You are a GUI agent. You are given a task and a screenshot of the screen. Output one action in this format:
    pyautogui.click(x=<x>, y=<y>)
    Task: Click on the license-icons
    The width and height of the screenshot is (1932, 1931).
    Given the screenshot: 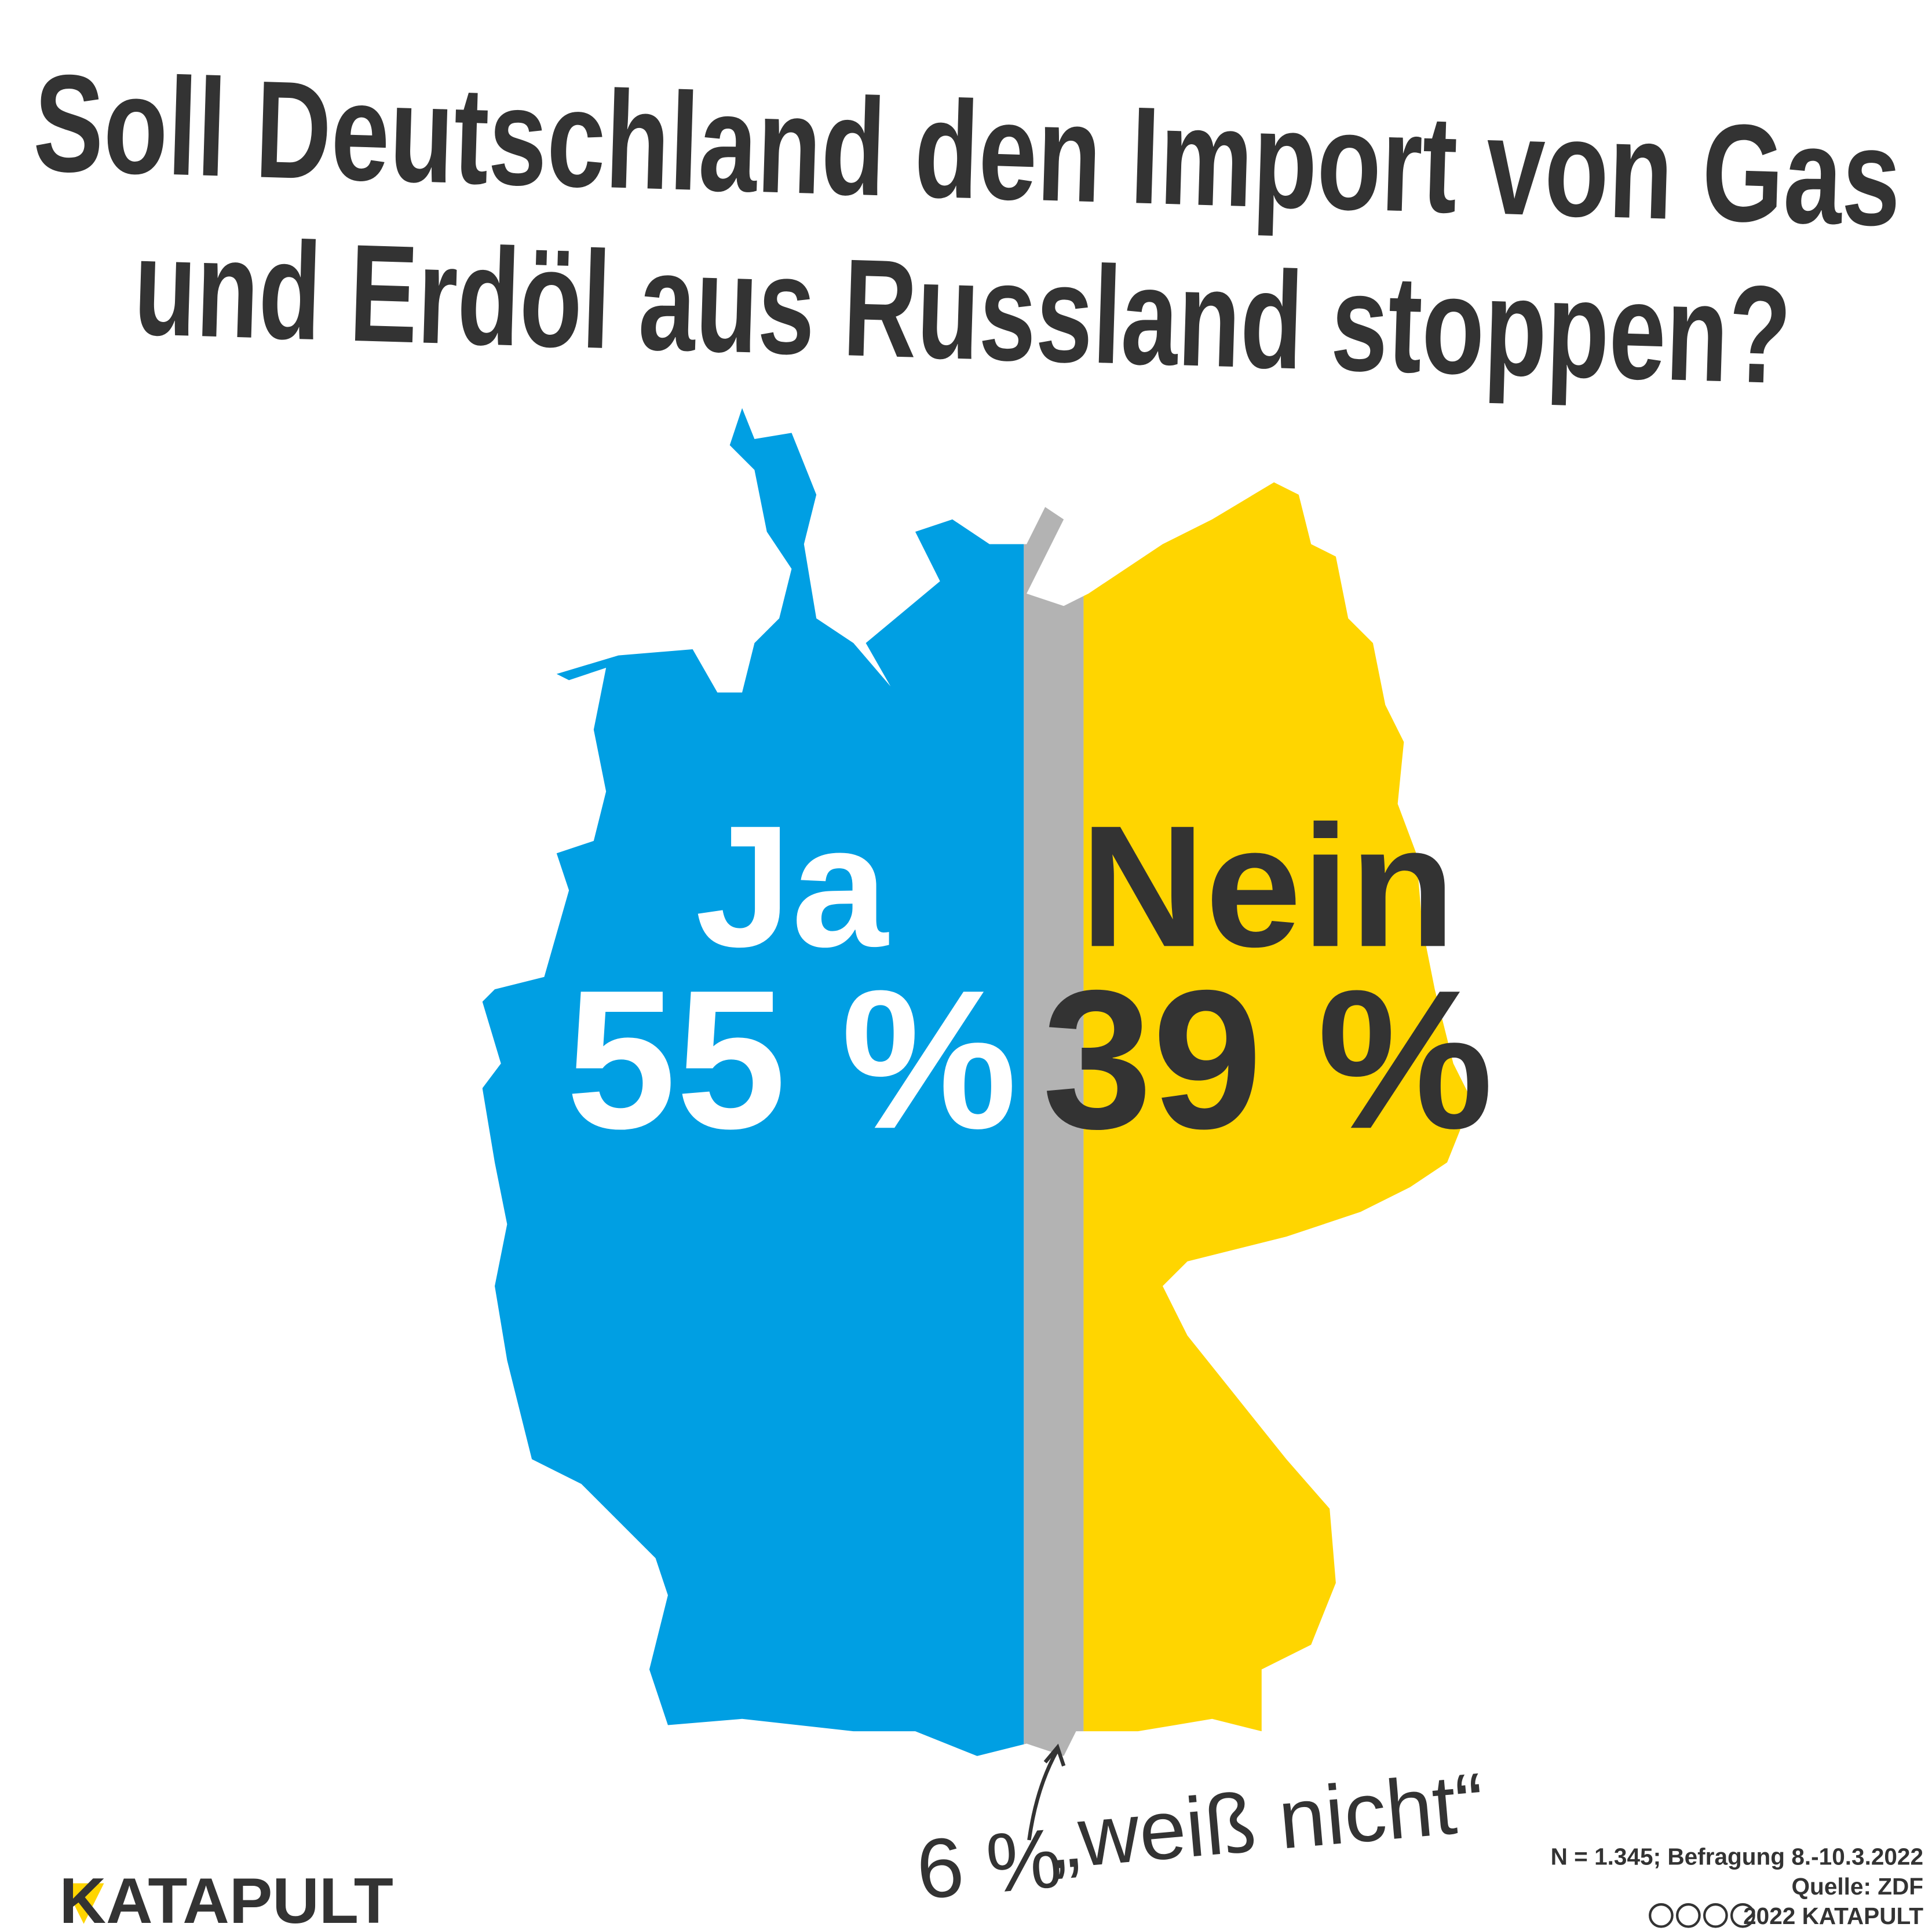 What is the action you would take?
    pyautogui.click(x=1702, y=1915)
    